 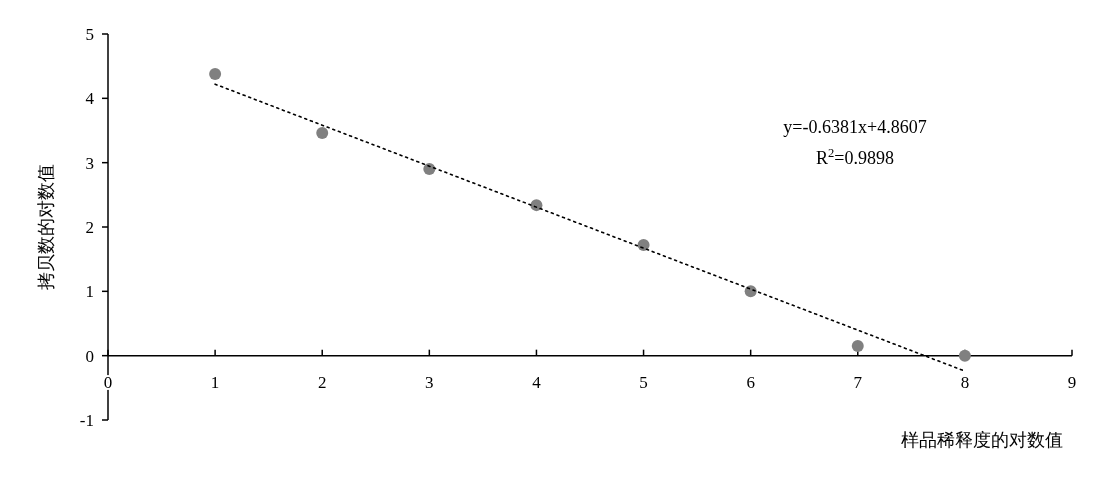 What do you see at coordinates (89, 227) in the screenshot?
I see `y-tick-label: 2` at bounding box center [89, 227].